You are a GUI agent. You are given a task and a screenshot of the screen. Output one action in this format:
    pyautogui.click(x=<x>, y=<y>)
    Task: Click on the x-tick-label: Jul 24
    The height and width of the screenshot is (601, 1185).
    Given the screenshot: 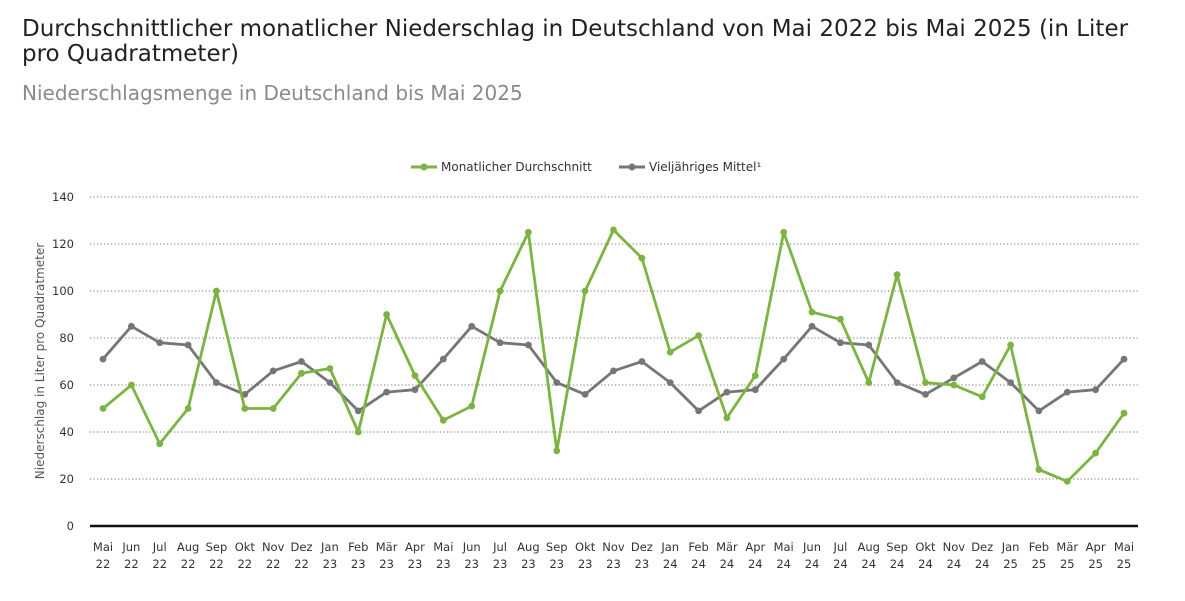 What is the action you would take?
    pyautogui.click(x=839, y=555)
    